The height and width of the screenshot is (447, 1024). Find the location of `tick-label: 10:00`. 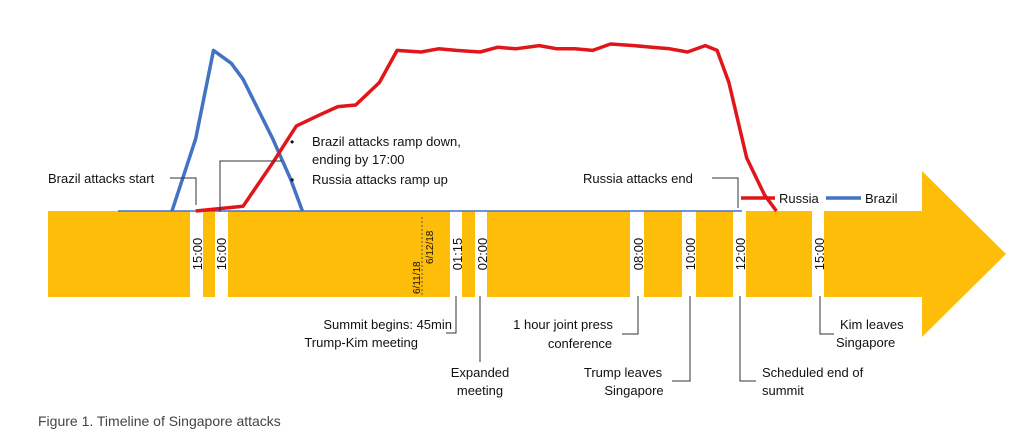

tick-label: 10:00 is located at coordinates (690, 254).